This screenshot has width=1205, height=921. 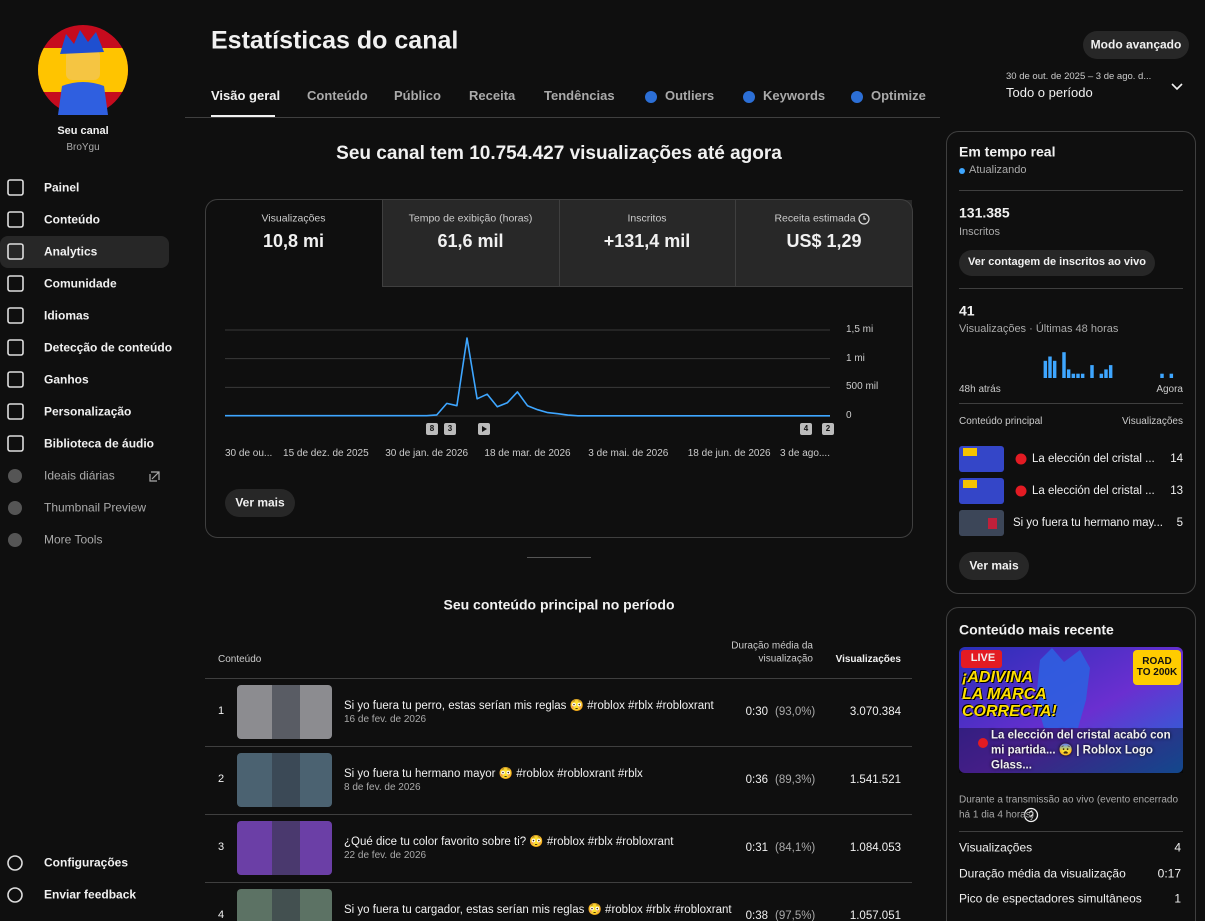 I want to click on tab: Público, so click(x=417, y=95).